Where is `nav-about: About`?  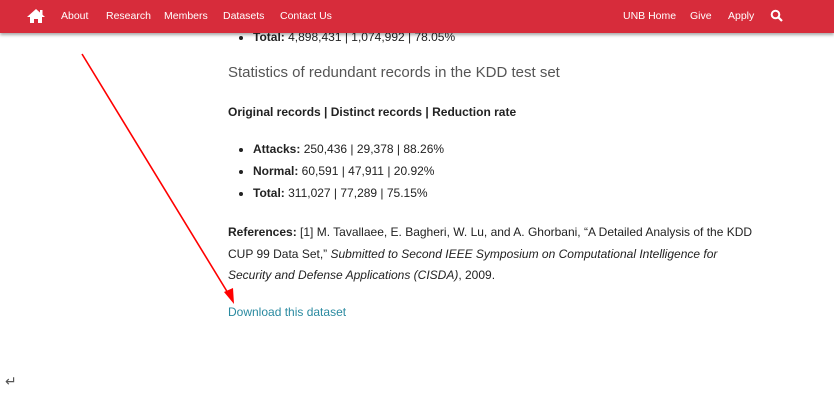
nav-about: About is located at coordinates (75, 16).